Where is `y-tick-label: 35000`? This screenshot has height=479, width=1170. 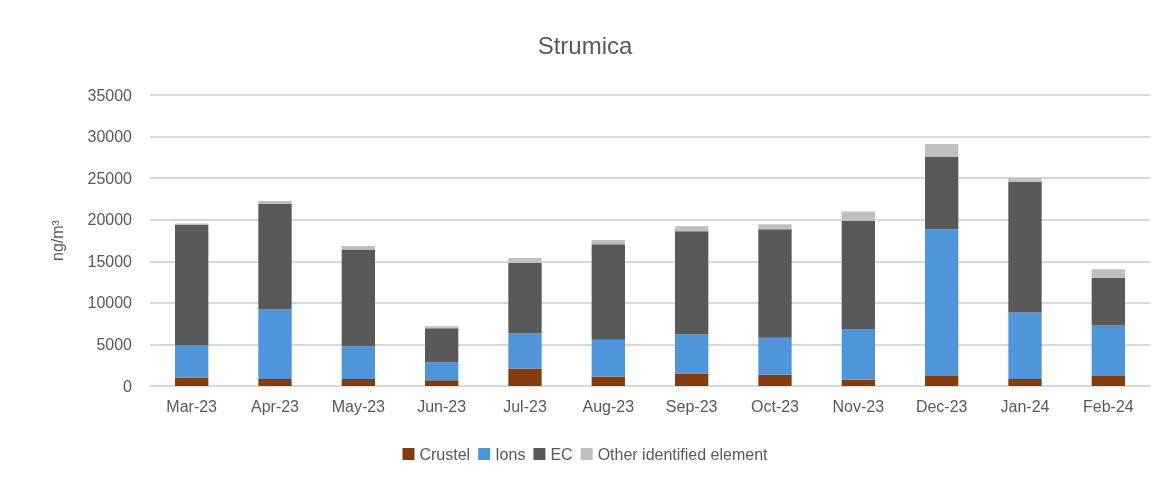
y-tick-label: 35000 is located at coordinates (110, 95).